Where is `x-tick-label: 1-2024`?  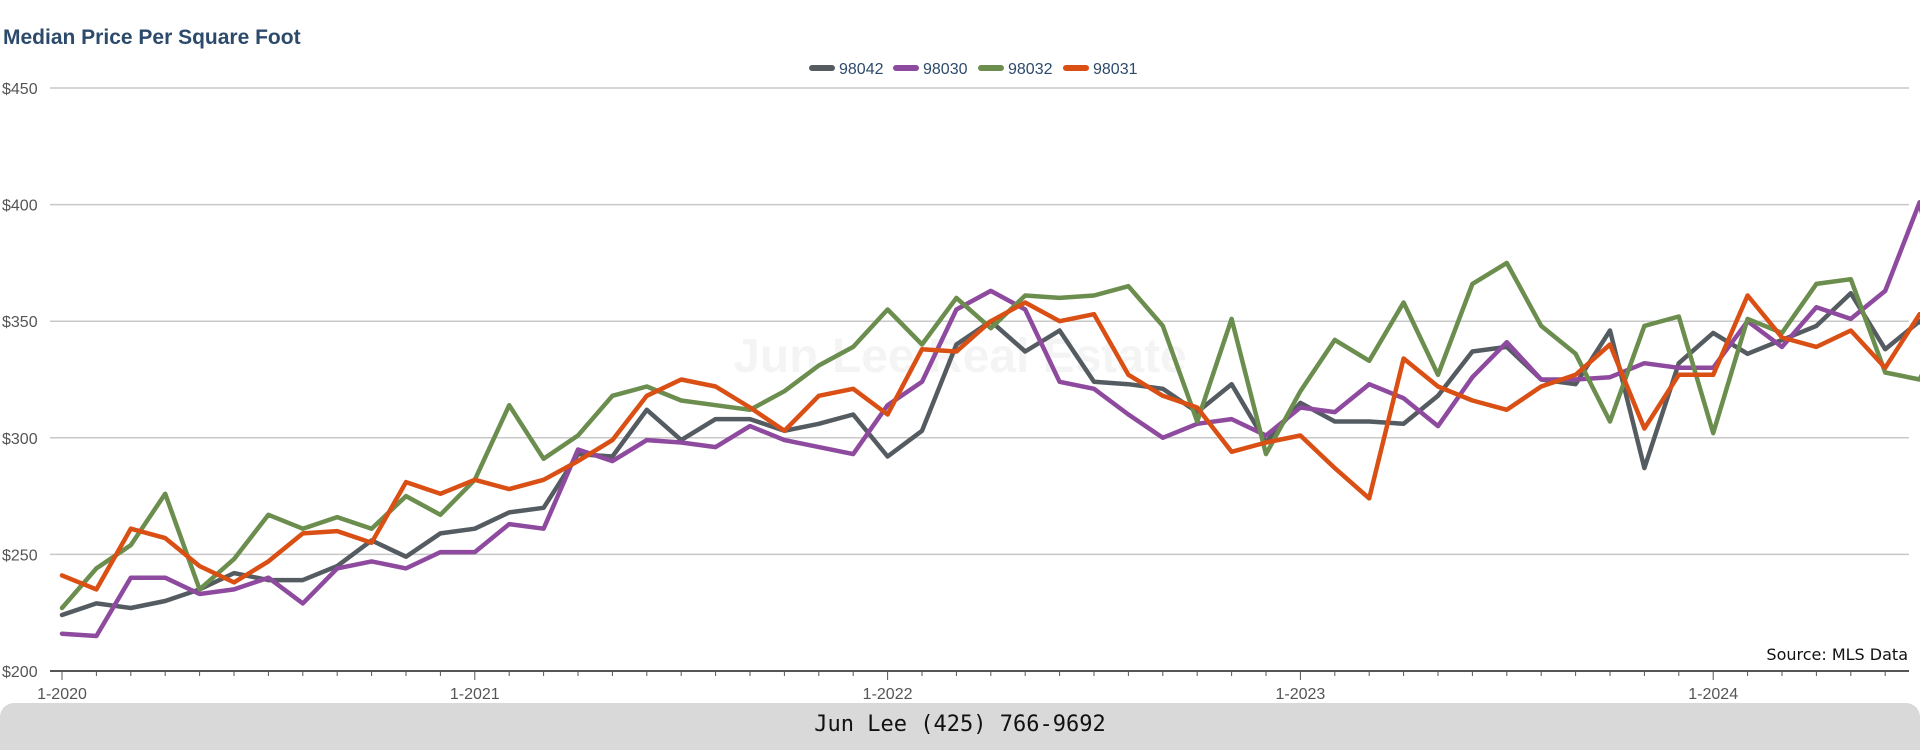 x-tick-label: 1-2024 is located at coordinates (1713, 694).